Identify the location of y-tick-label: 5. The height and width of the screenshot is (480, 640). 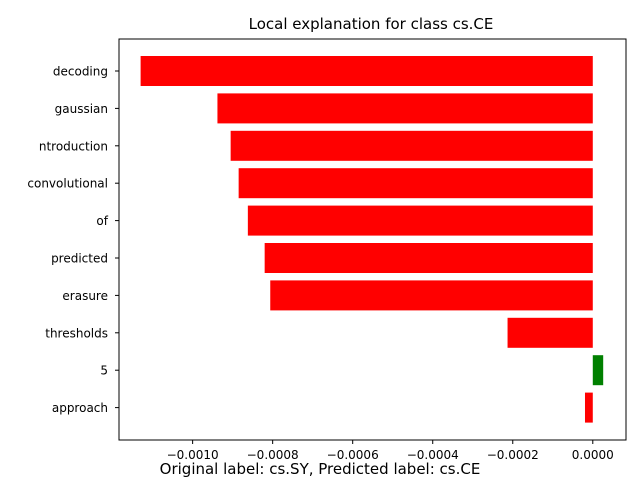
(104, 371).